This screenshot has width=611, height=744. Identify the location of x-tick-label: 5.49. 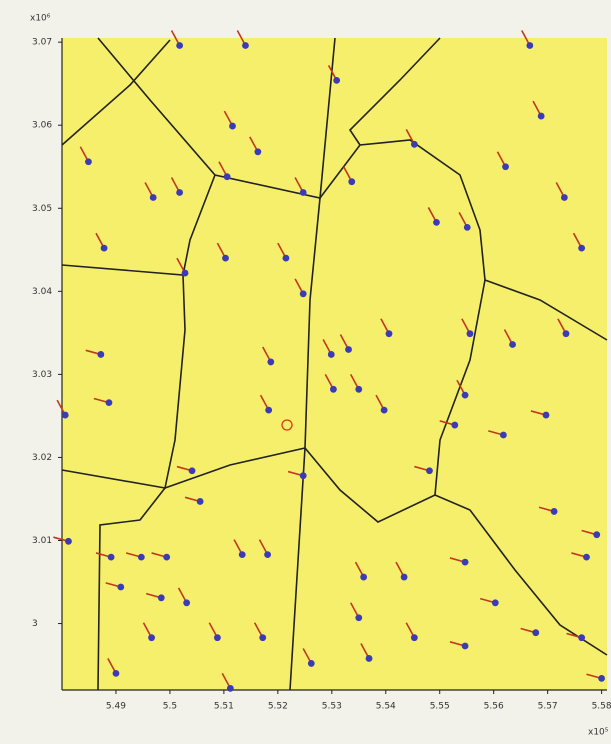
(116, 707).